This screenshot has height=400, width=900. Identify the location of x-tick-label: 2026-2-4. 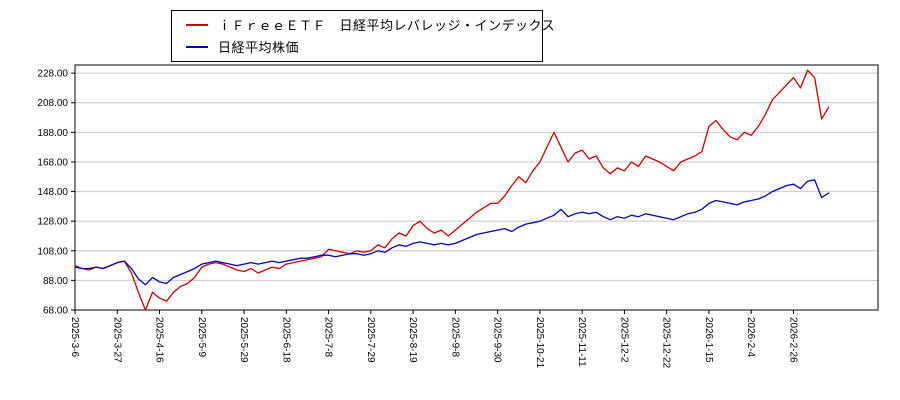
(750, 337).